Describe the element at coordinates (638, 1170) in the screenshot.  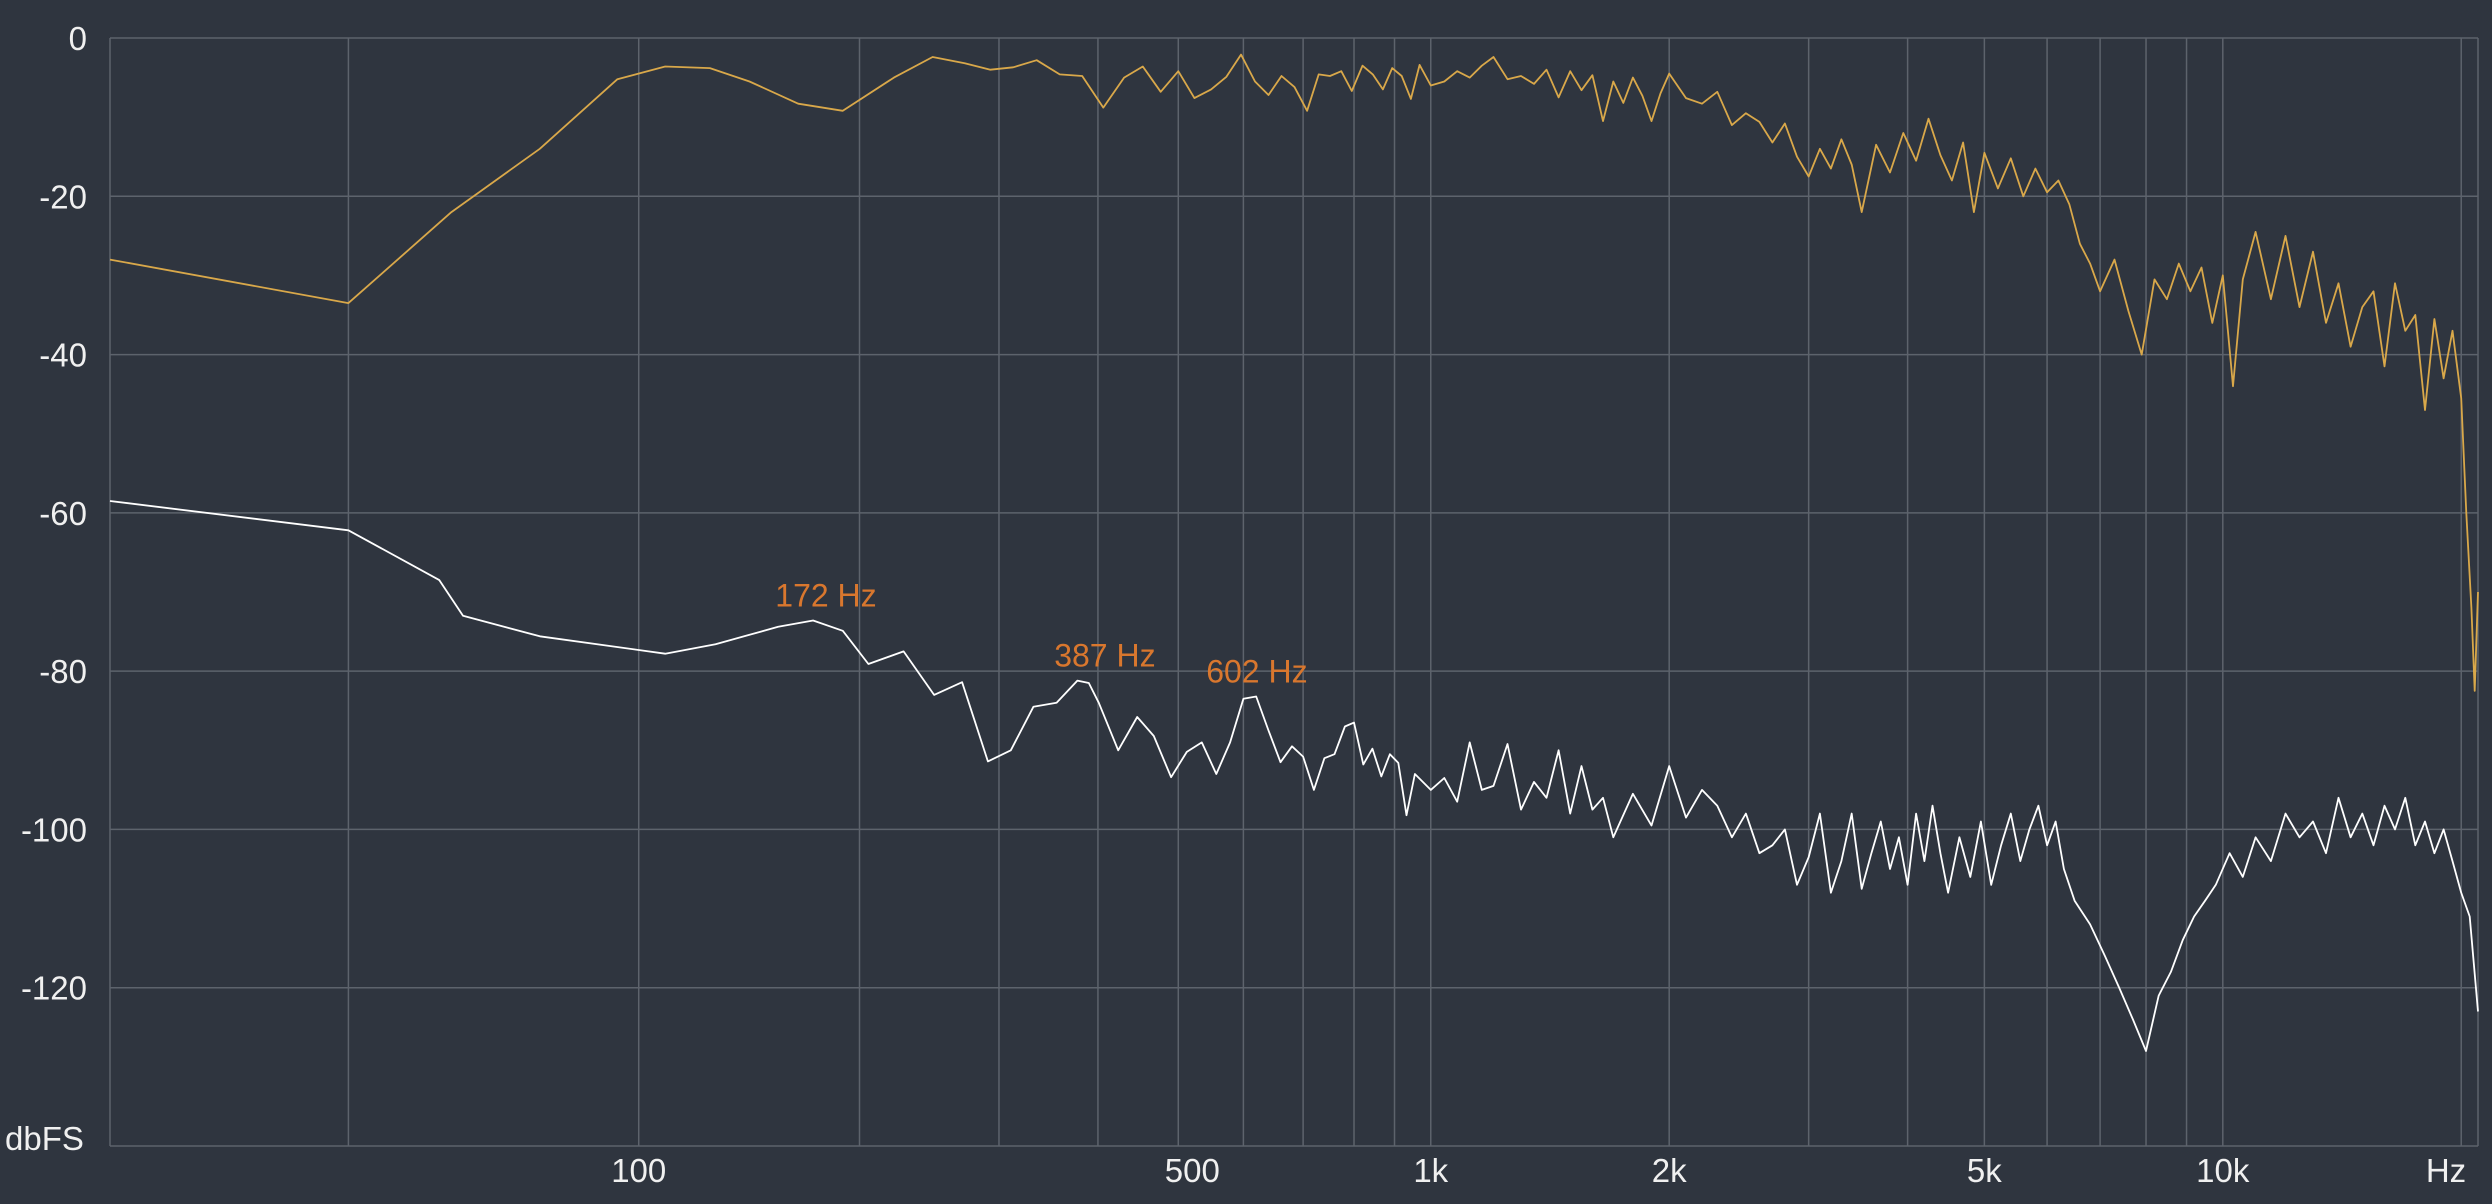
I see `x-tick-label: 100` at that location.